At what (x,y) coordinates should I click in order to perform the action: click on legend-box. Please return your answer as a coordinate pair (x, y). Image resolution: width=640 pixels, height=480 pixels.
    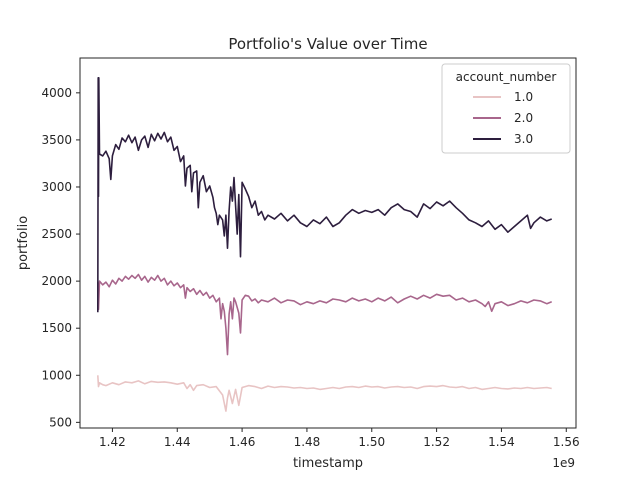
    Looking at the image, I should click on (506, 108).